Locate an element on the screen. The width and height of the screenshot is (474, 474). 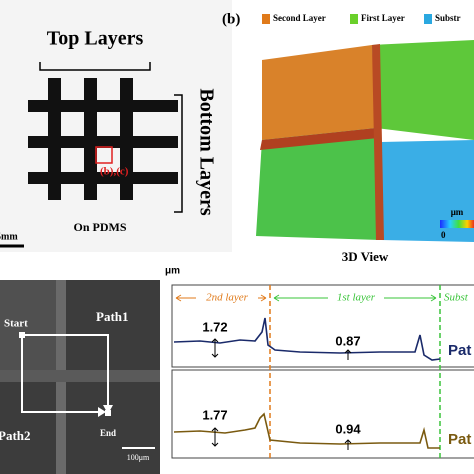
marker-box is located at coordinates (104, 155).